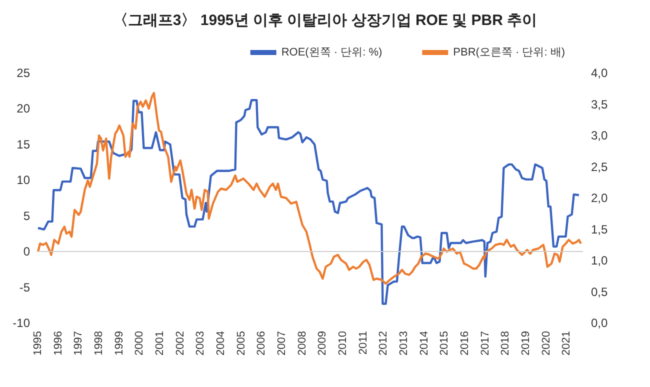  I want to click on x-tick-label: 2001, so click(160, 343).